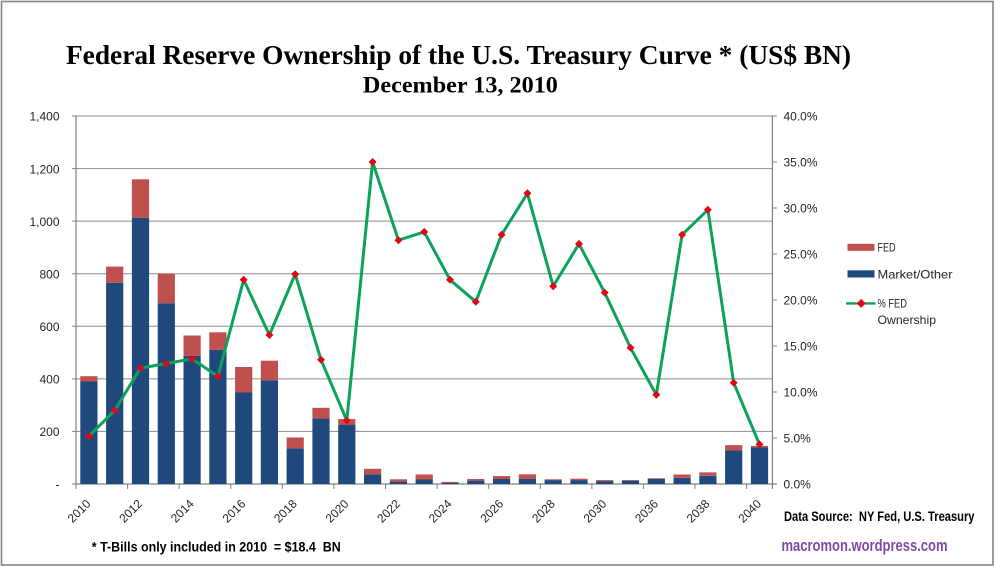  What do you see at coordinates (893, 303) in the screenshot?
I see `svg-text: % FED` at bounding box center [893, 303].